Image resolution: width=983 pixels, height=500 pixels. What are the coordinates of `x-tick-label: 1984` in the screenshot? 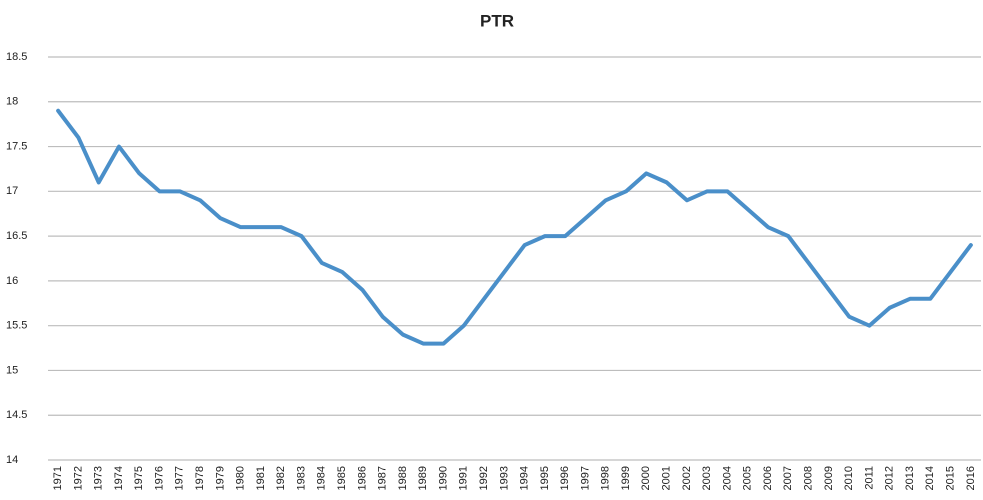 It's located at (322, 478).